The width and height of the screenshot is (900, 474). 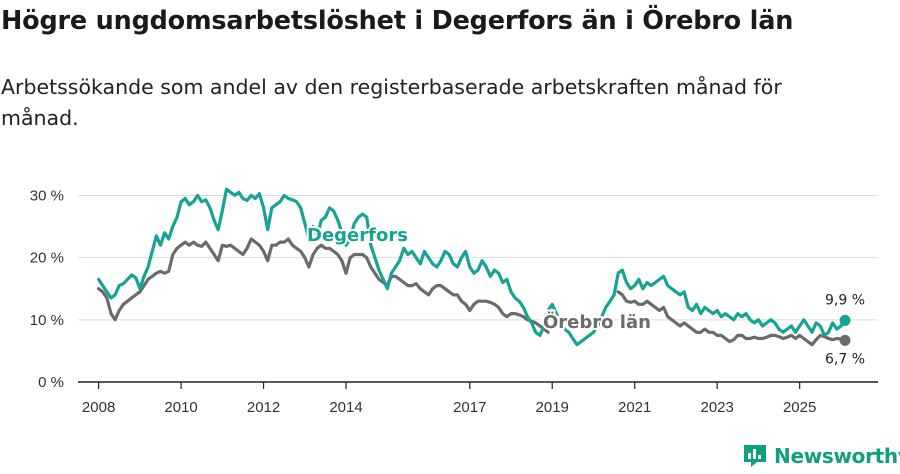 What do you see at coordinates (180, 407) in the screenshot?
I see `x-tick-label: 2010` at bounding box center [180, 407].